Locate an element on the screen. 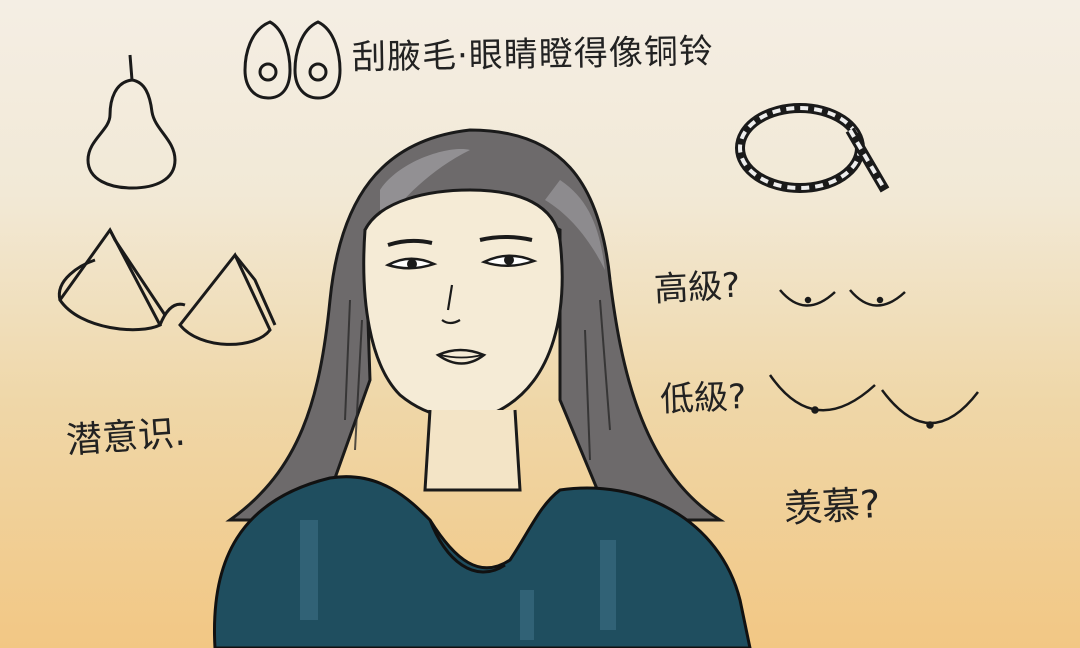 This screenshot has width=1080, height=648. low-note: 低級? is located at coordinates (703, 398).